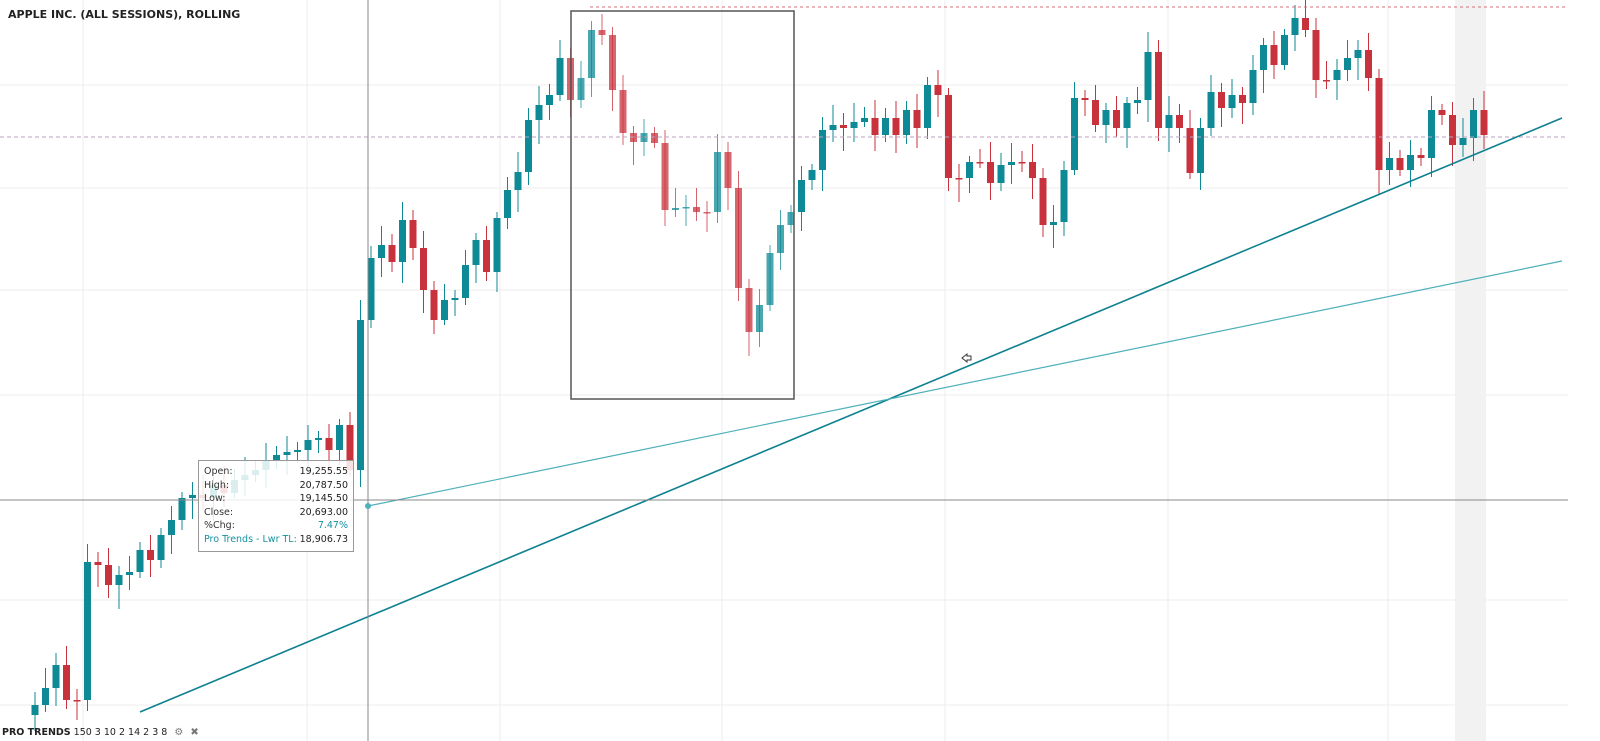 This screenshot has width=1600, height=741. Describe the element at coordinates (276, 472) in the screenshot. I see `tooltip-row: Open: 19,255.55` at that location.